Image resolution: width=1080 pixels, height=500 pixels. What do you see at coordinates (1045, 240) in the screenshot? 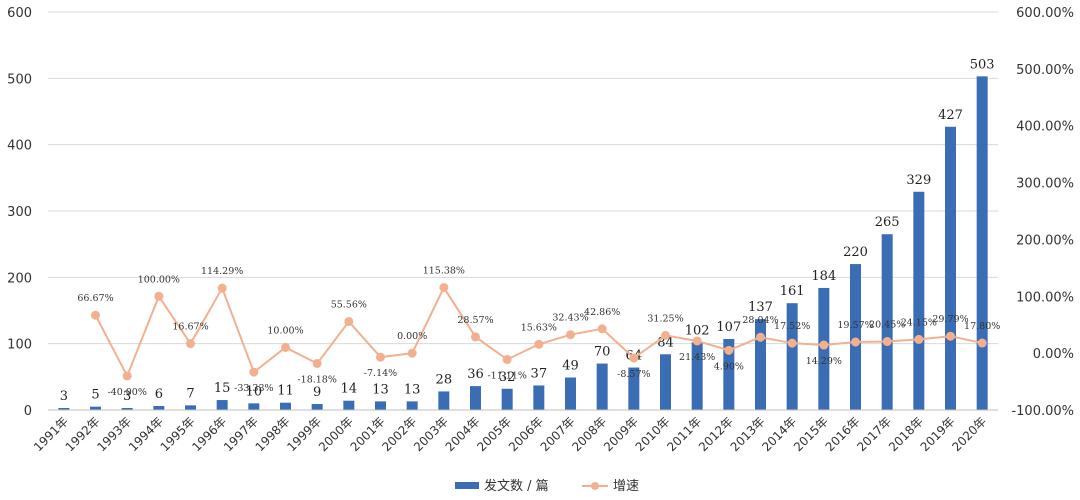
I see `right-axis-tick-label: 200.00%` at bounding box center [1045, 240].